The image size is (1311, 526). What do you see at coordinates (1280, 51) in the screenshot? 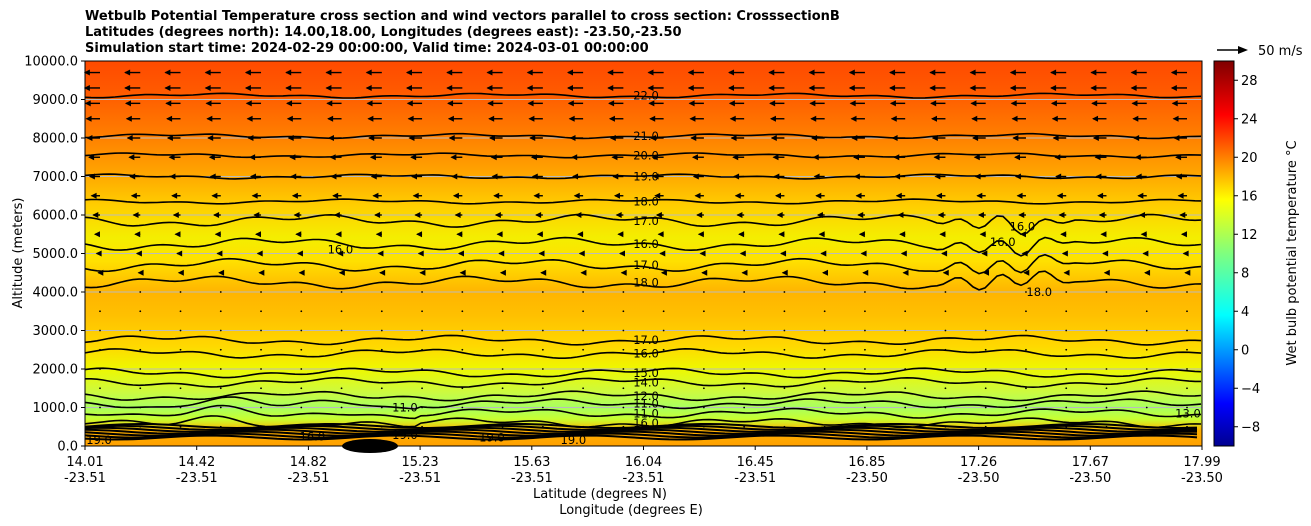
I see `wind-reference-label: 50 m/s` at bounding box center [1280, 51].